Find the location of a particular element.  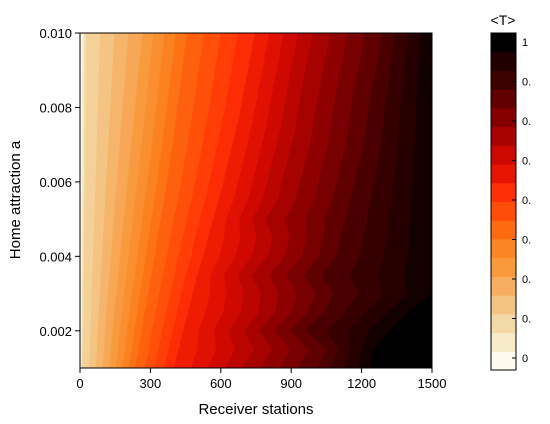

x-tick-label: 0 is located at coordinates (79, 383).